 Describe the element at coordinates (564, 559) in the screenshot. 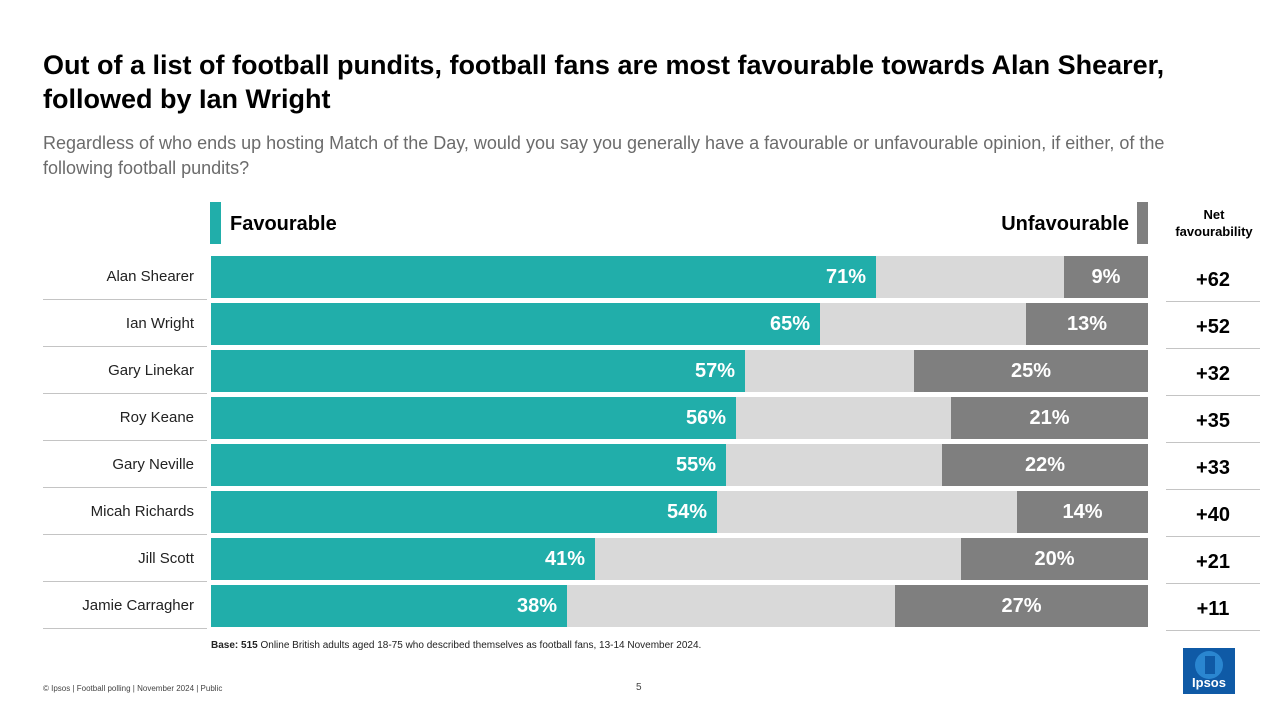

I see `favourable-value-label: 41%` at that location.